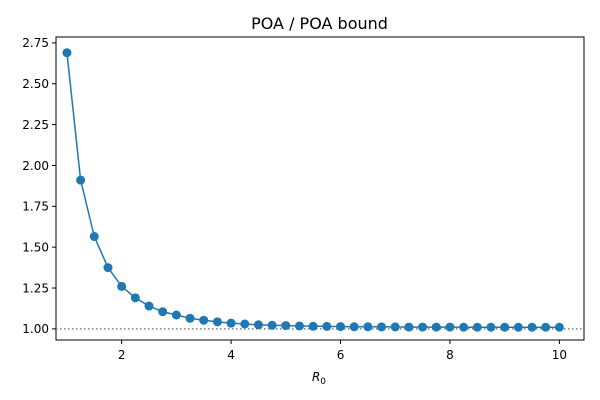 The width and height of the screenshot is (600, 400). Describe the element at coordinates (35, 247) in the screenshot. I see `y-tick-label: 1.50` at that location.